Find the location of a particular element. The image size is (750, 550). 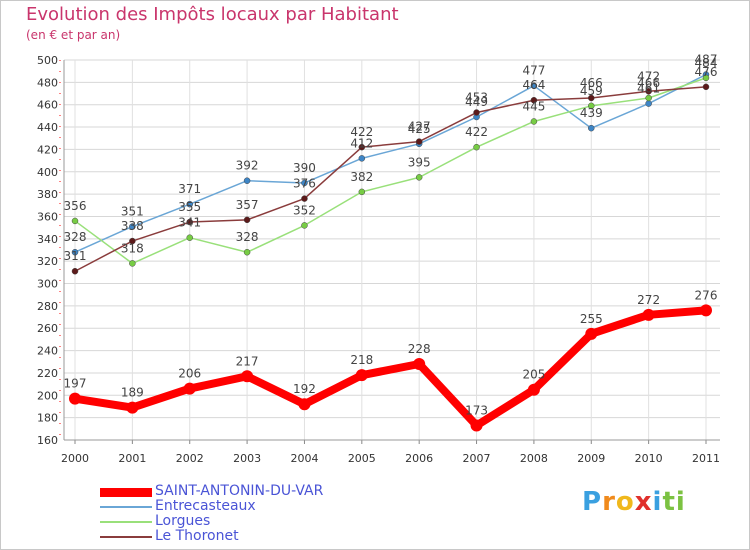

data-label-2: 459 is located at coordinates (591, 91).